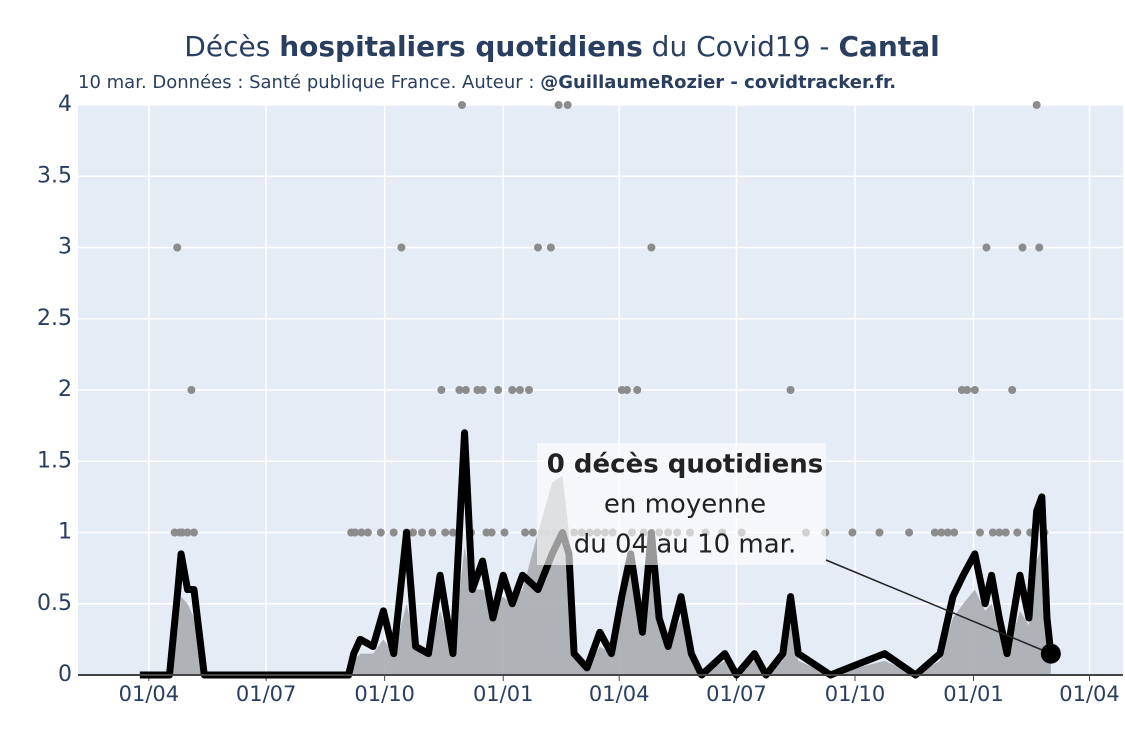 The width and height of the screenshot is (1125, 750). I want to click on title-part: du Covid19 -, so click(741, 46).